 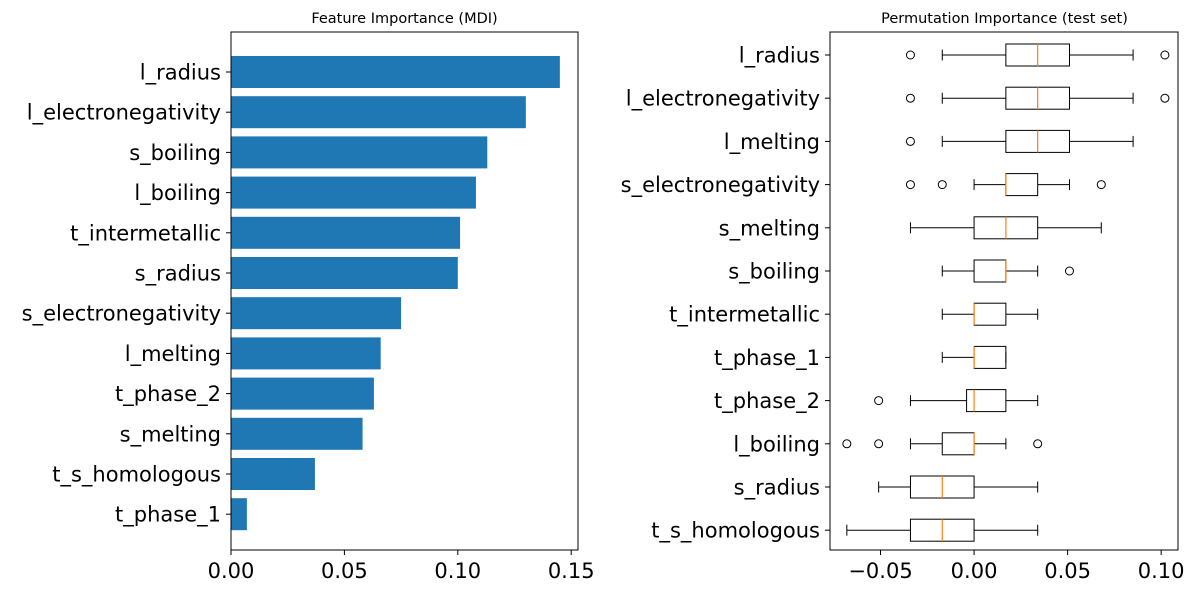 I want to click on mdi-category-label: l_melting, so click(x=173, y=354).